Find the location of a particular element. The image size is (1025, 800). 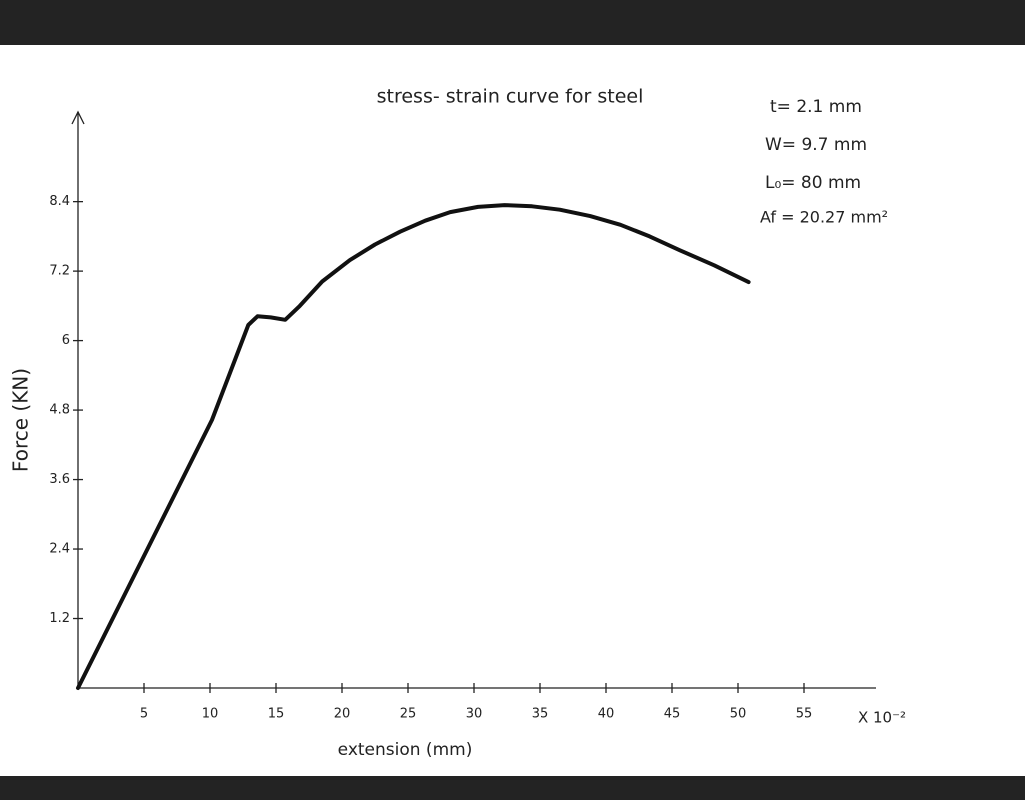

x-tick-label: 15 is located at coordinates (276, 714).